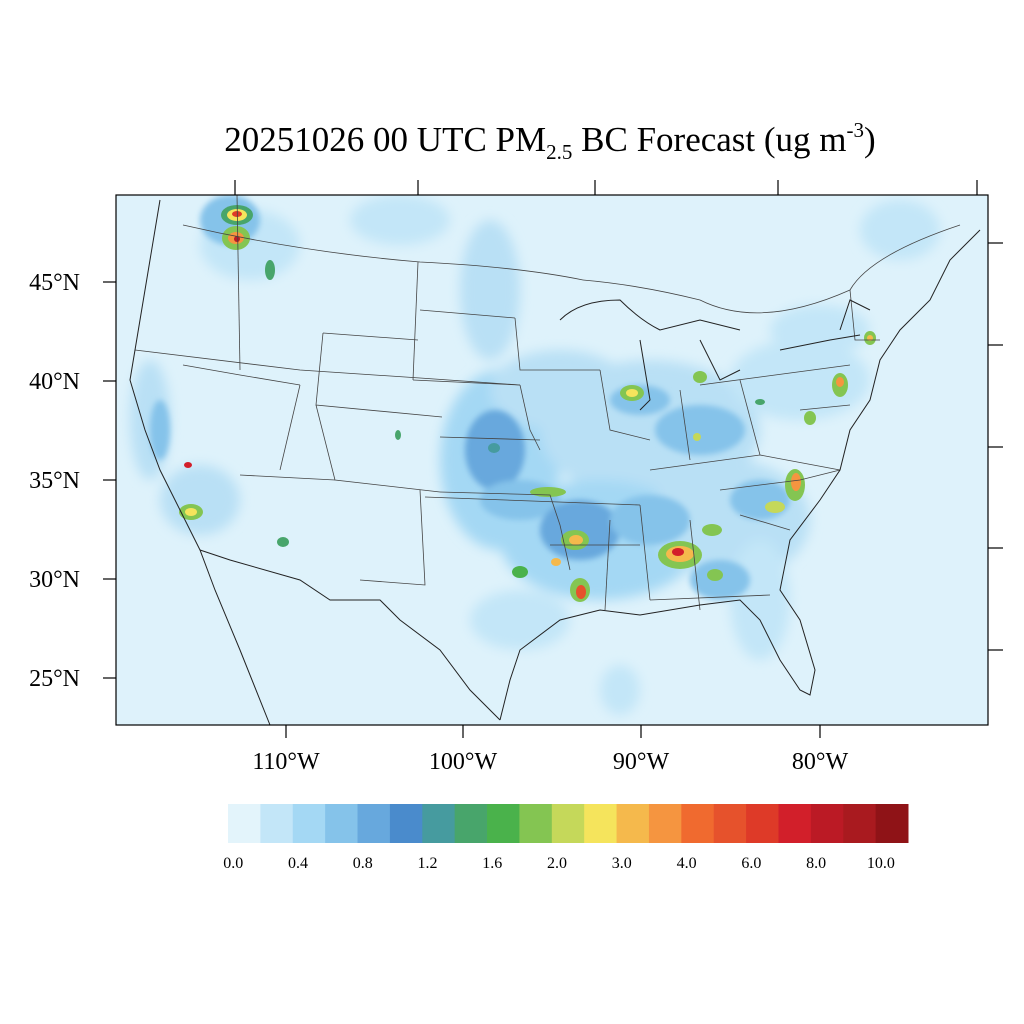 The height and width of the screenshot is (1024, 1024). Describe the element at coordinates (233, 863) in the screenshot. I see `colorbar-label: 0.0` at that location.